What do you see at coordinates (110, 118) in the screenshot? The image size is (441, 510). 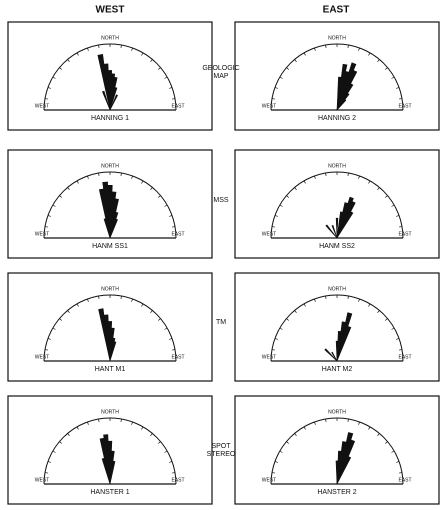 I see `chart-title: HANNING 1` at bounding box center [110, 118].